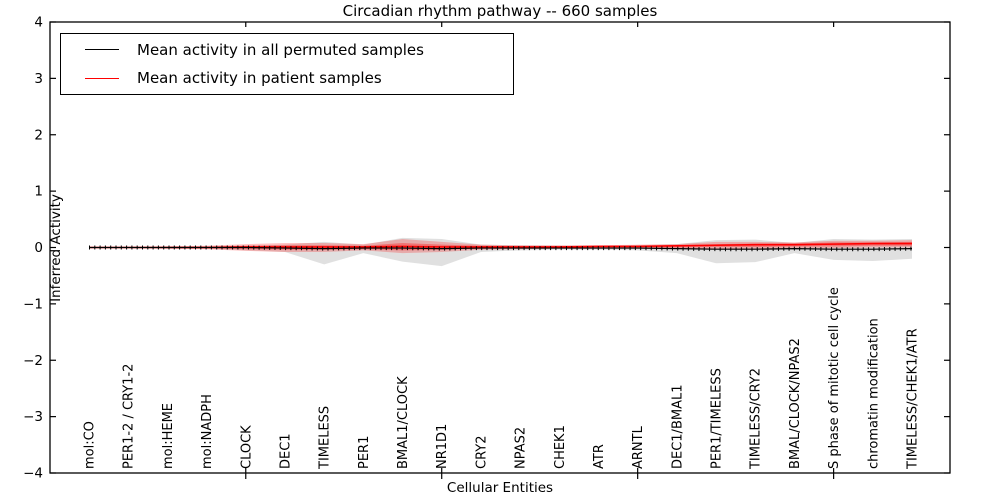  Describe the element at coordinates (280, 49) in the screenshot. I see `legend-label-permuted: Mean activity in all permuted samples` at that location.